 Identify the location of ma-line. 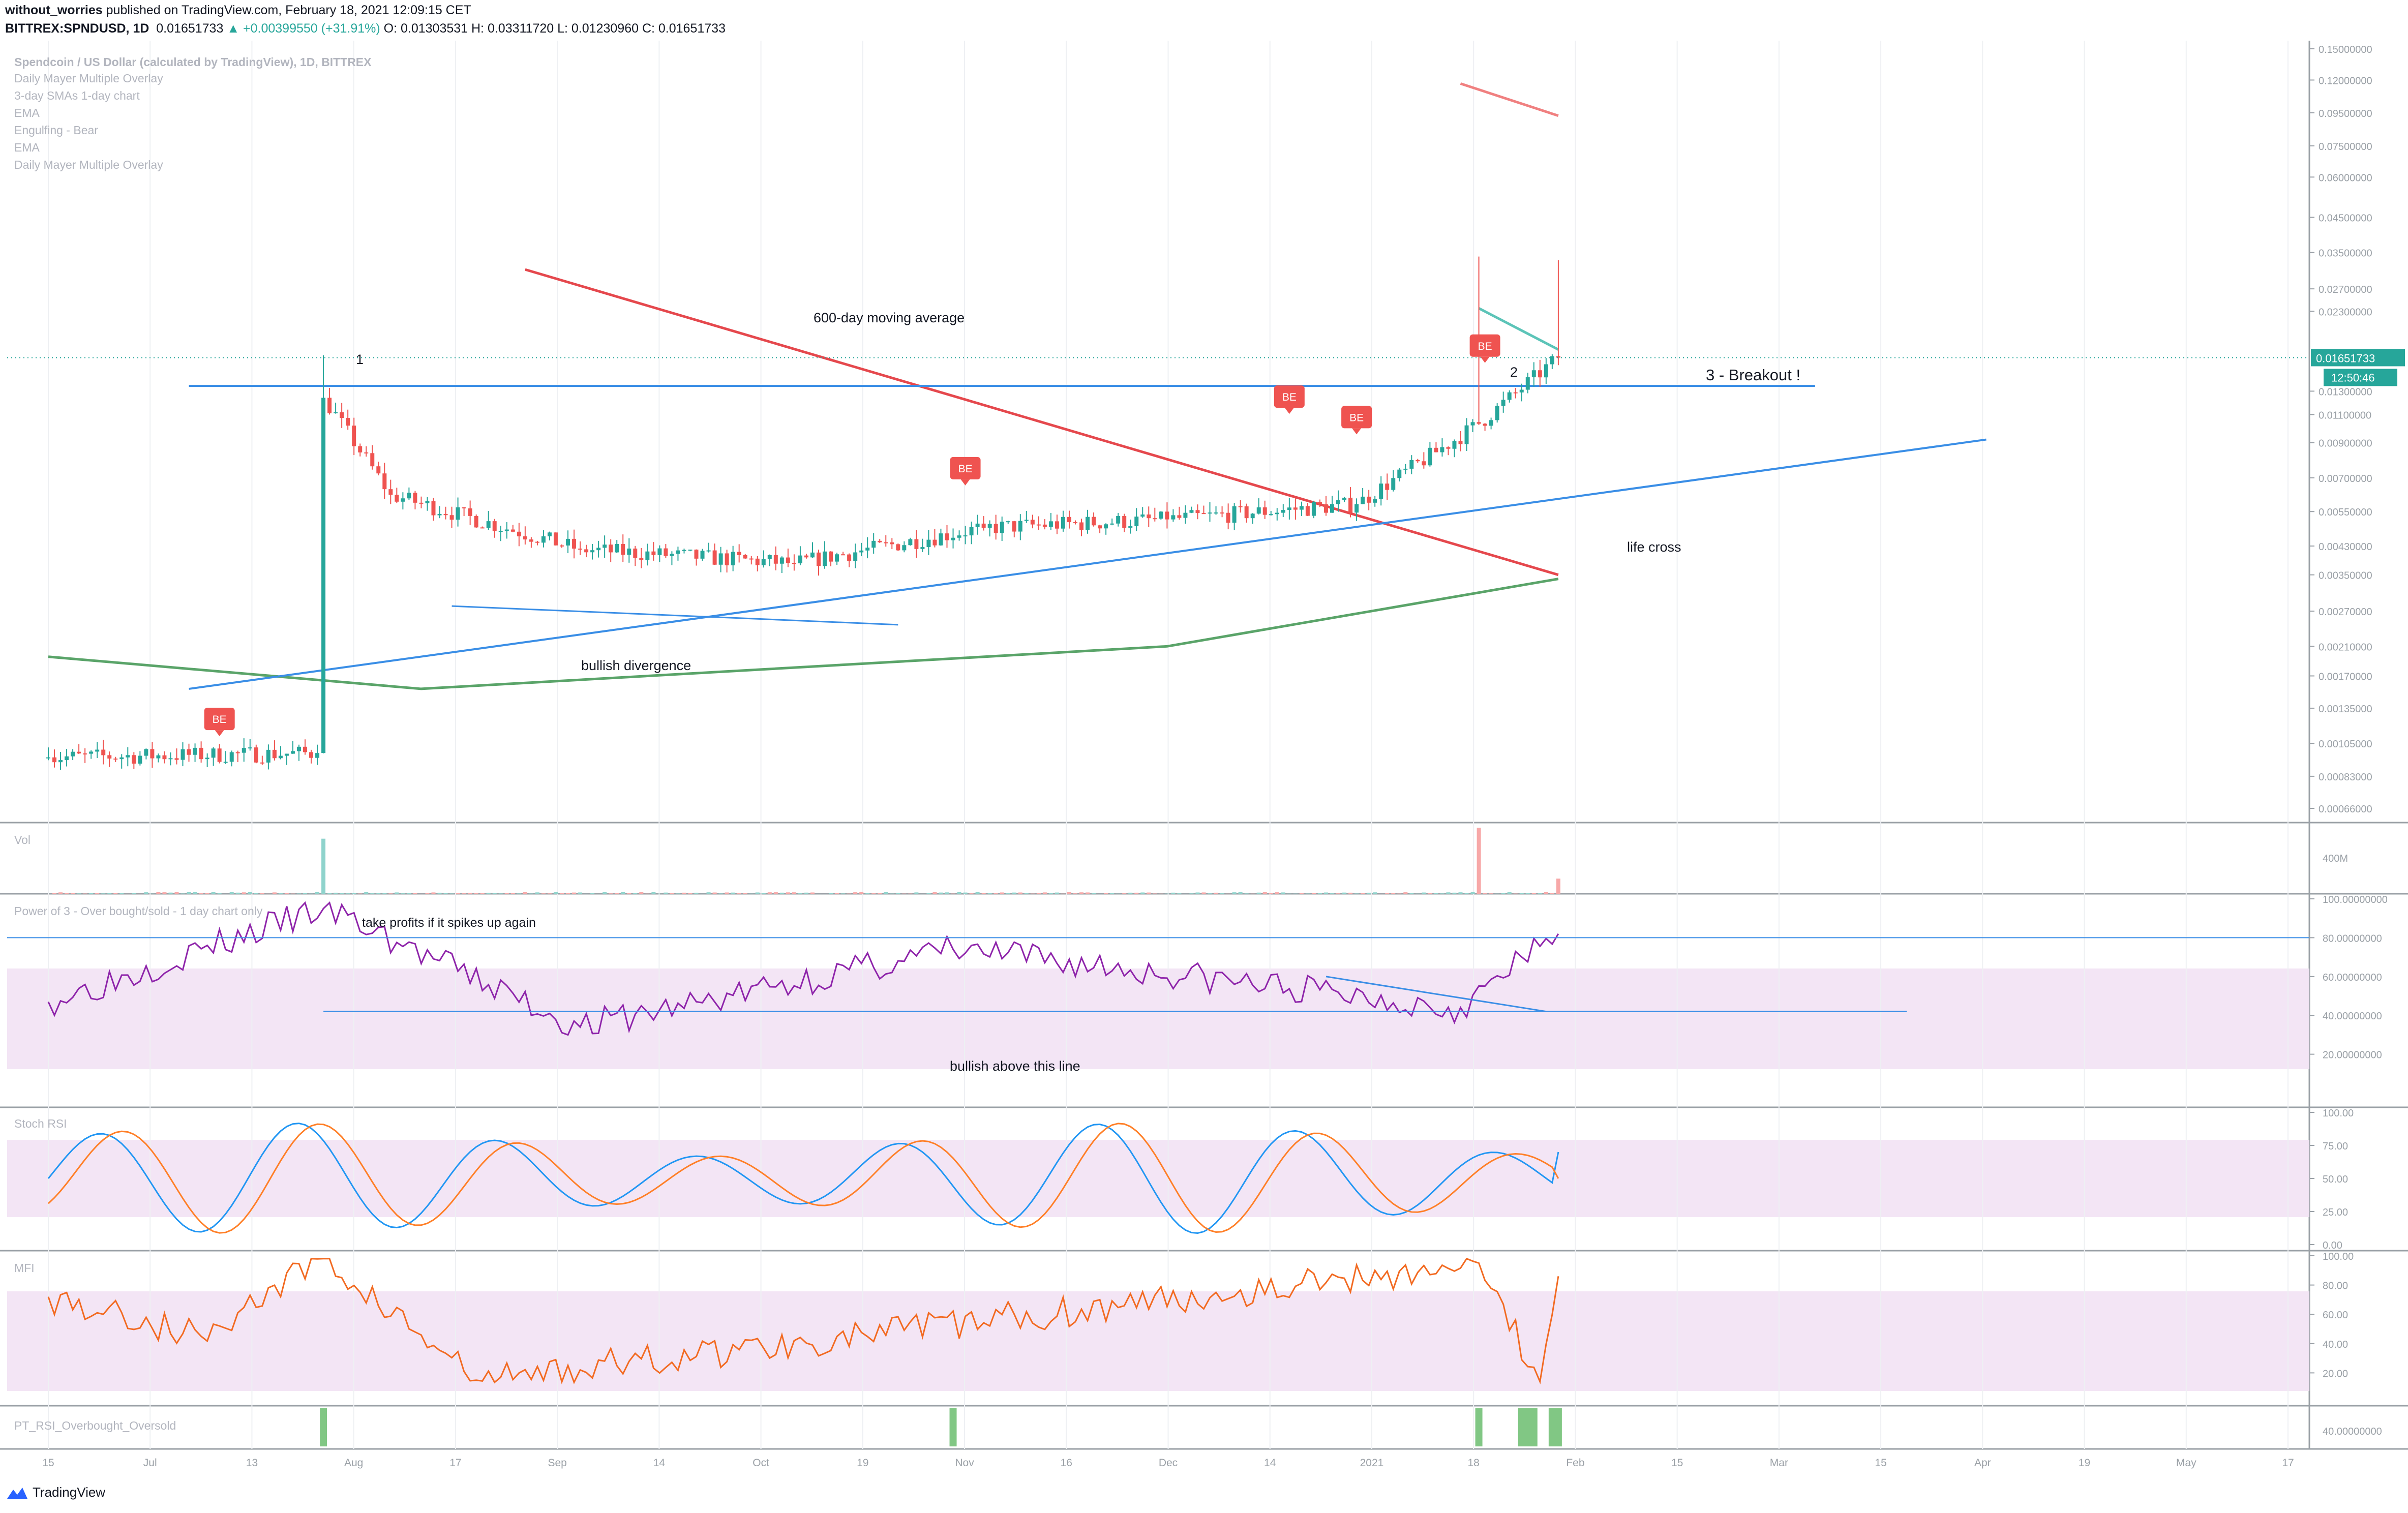
(1509, 99).